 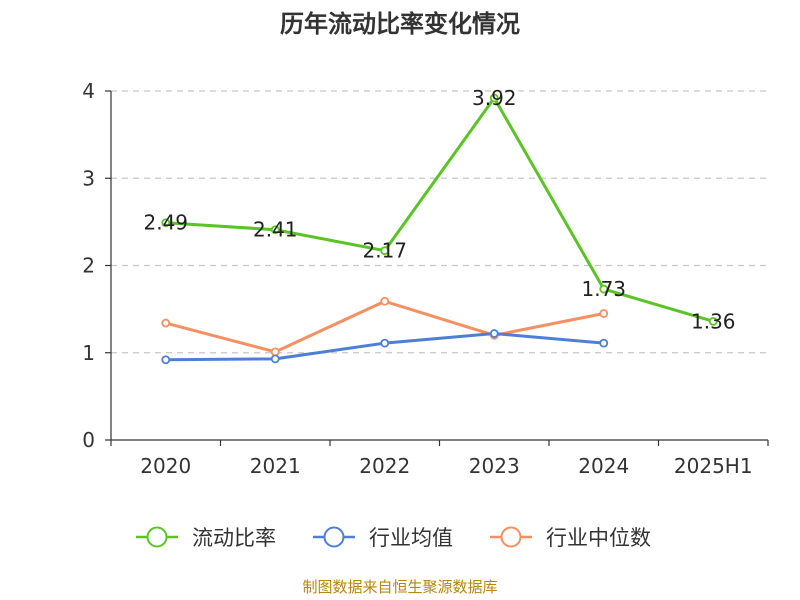 I want to click on data-label: 2.49, so click(x=165, y=223).